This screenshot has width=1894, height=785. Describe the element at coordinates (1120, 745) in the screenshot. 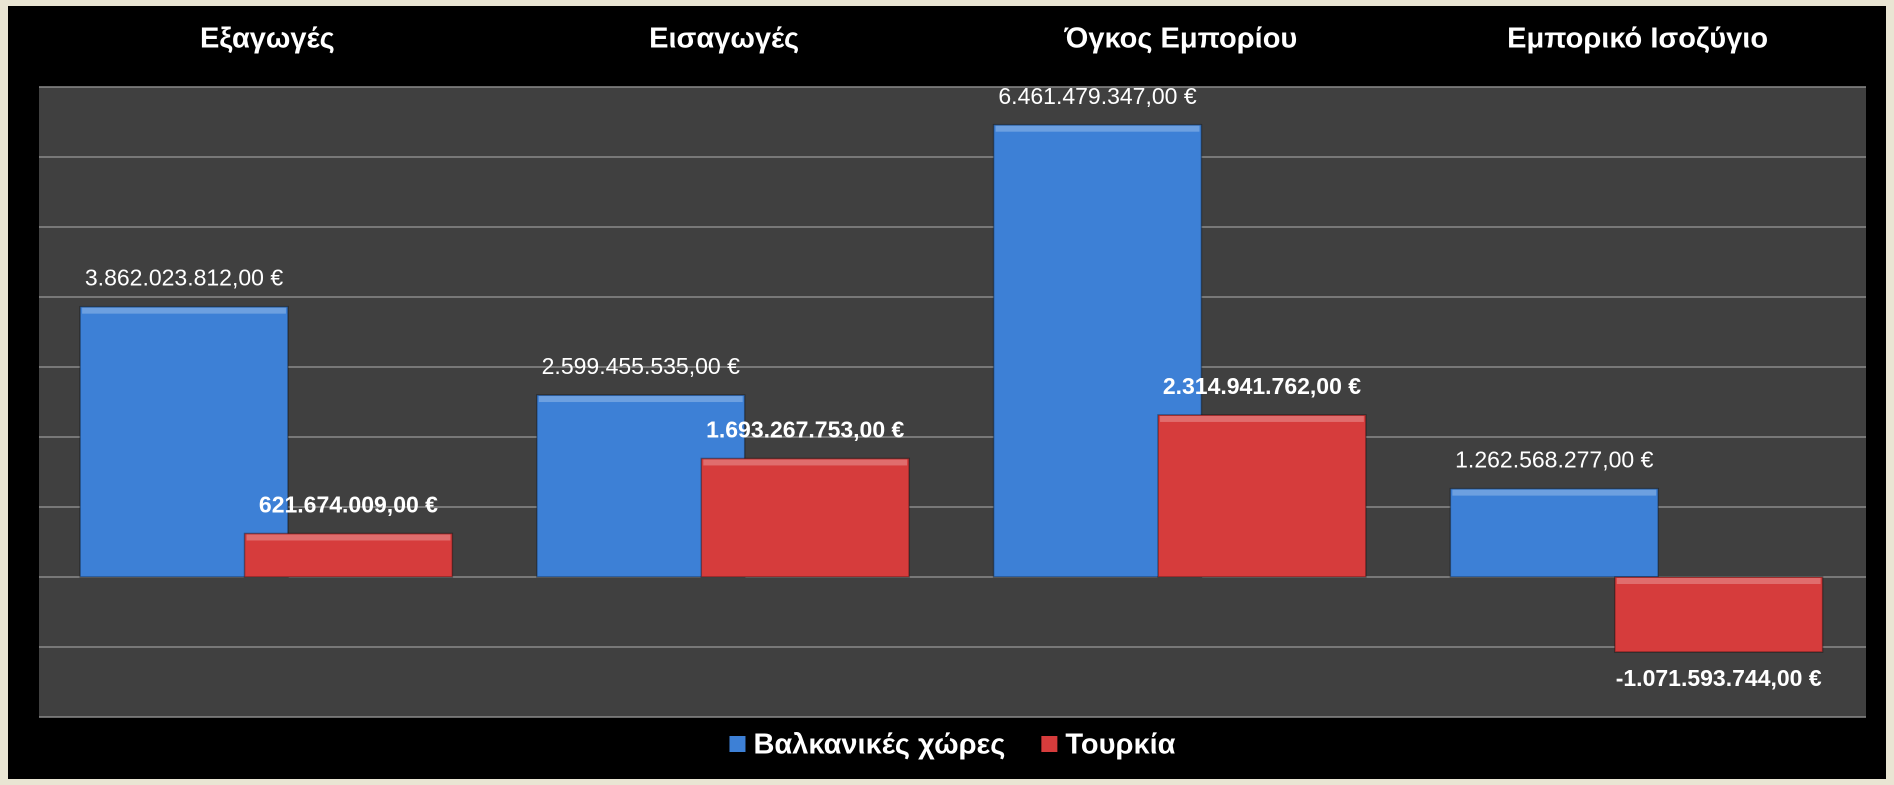

I see `legend-label: Τουρκία` at that location.